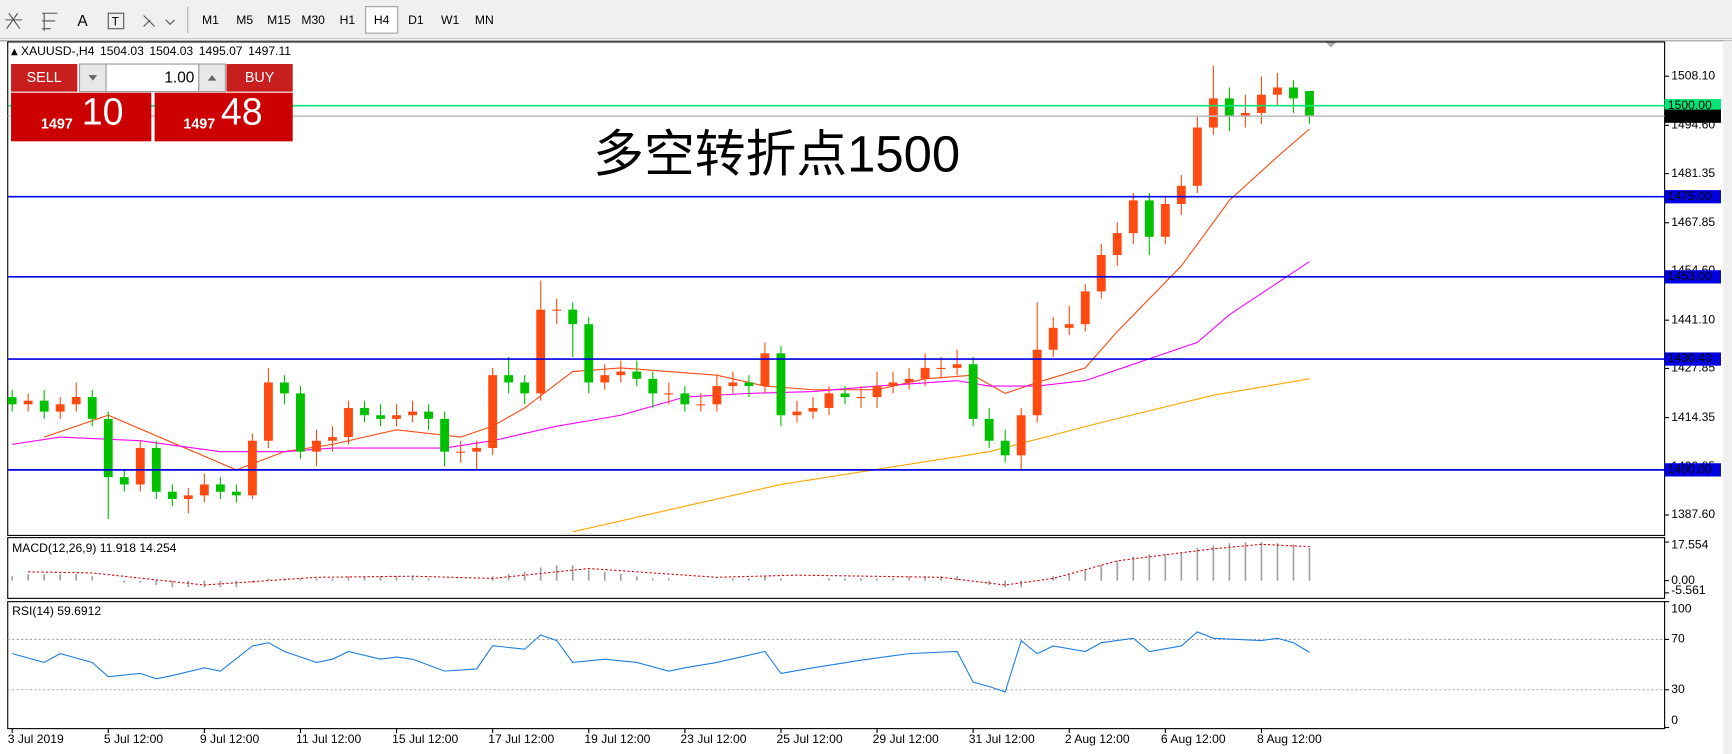 The width and height of the screenshot is (1732, 754). I want to click on y-tick-label: 17.554, so click(1689, 545).